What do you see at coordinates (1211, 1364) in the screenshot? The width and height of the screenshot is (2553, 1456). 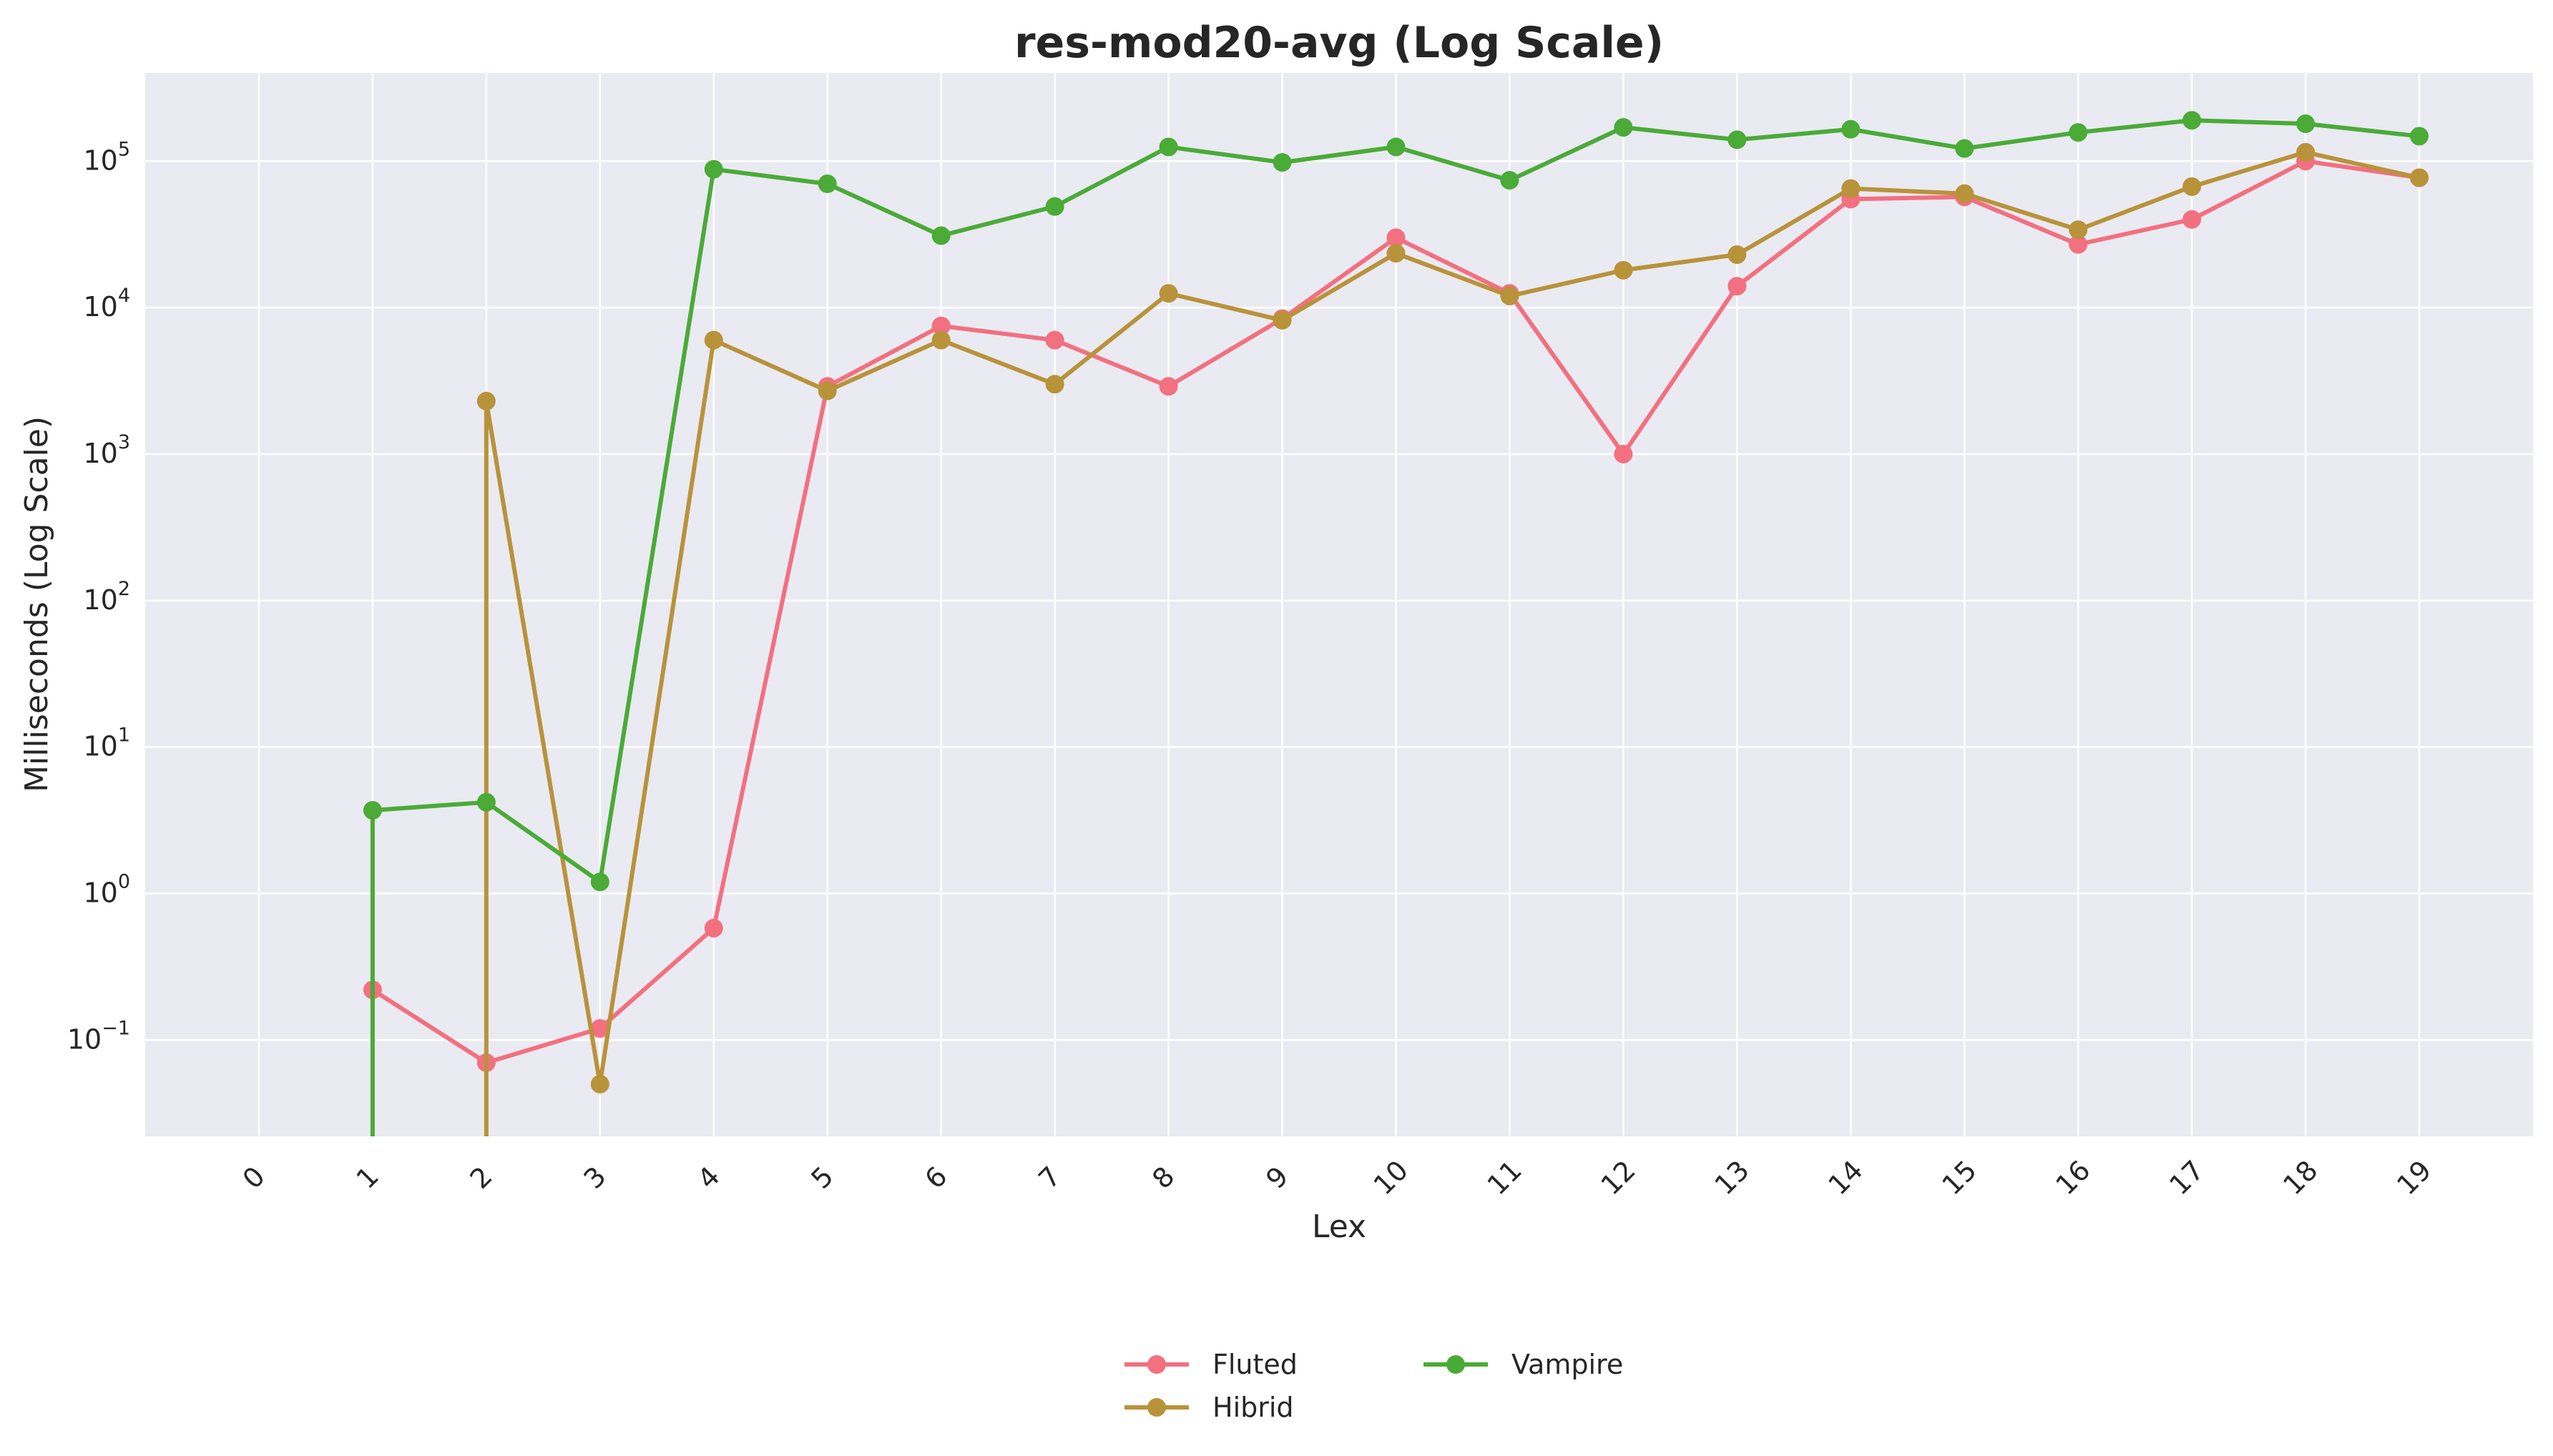 I see `legend-item-fluted: Fluted` at bounding box center [1211, 1364].